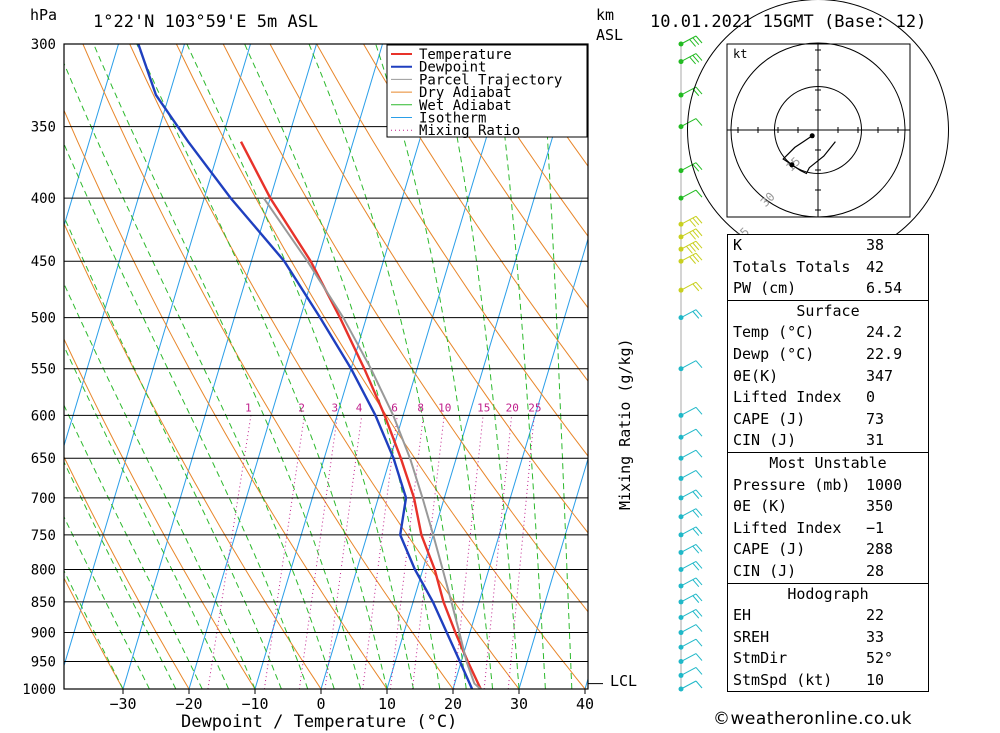 The image size is (1000, 733). Describe the element at coordinates (756, 375) in the screenshot. I see `index-label: θE(K)` at that location.